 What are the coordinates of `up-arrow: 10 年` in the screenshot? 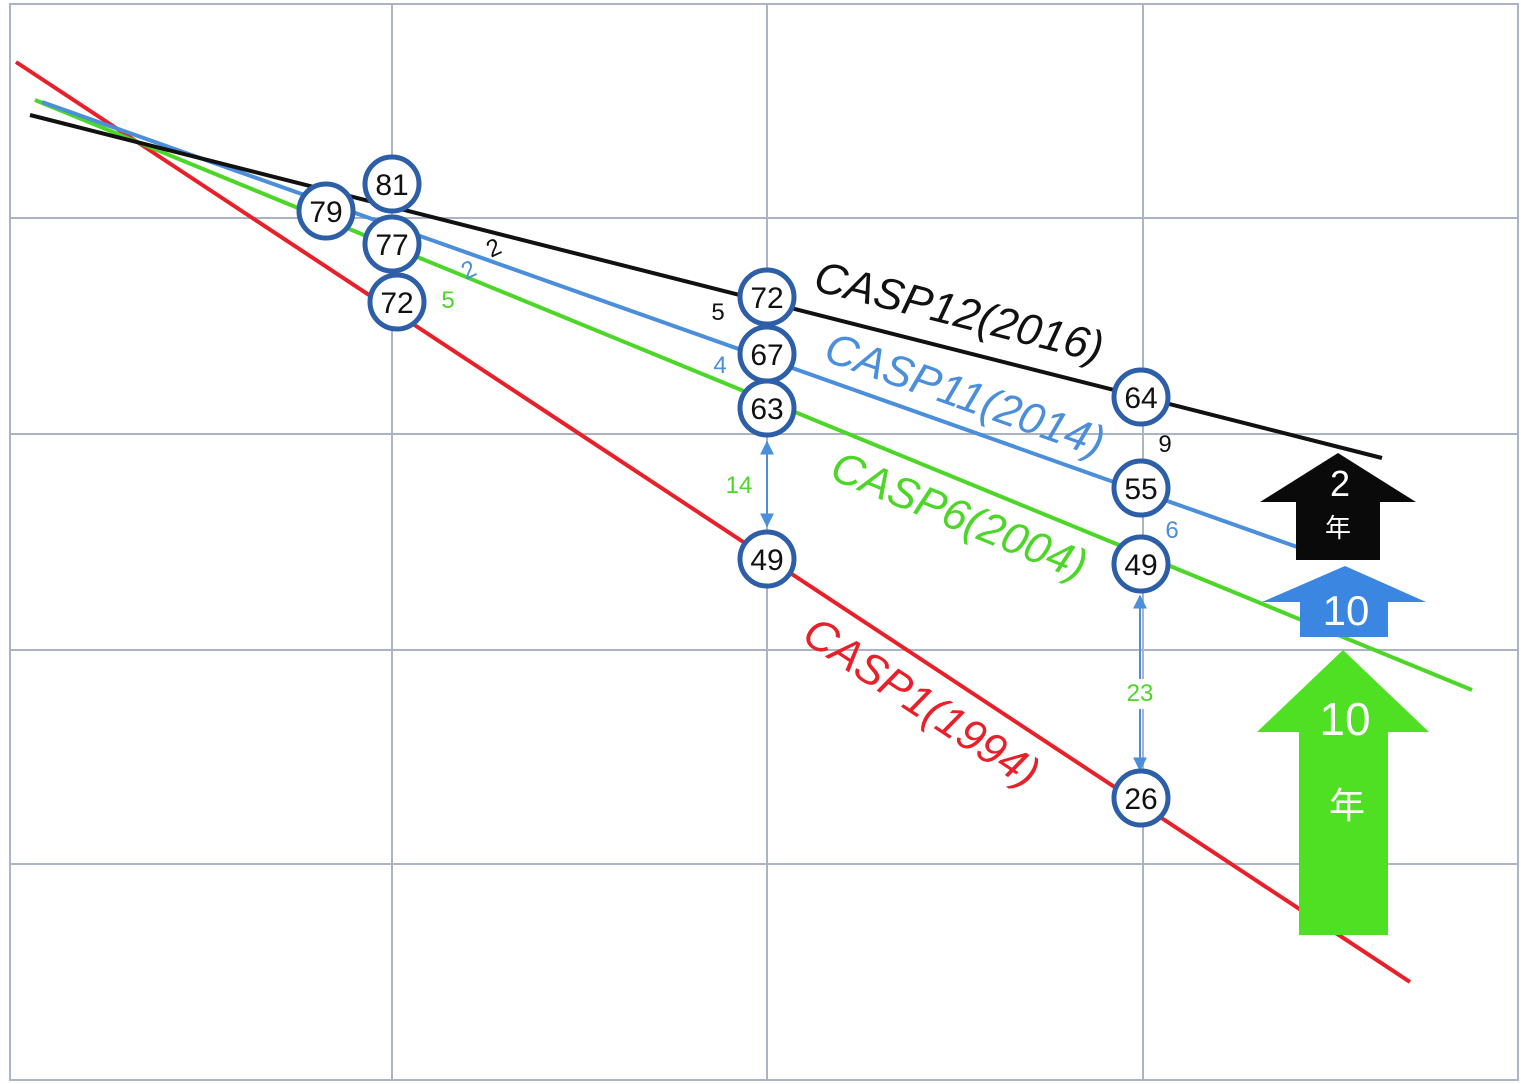 It's located at (1343, 792).